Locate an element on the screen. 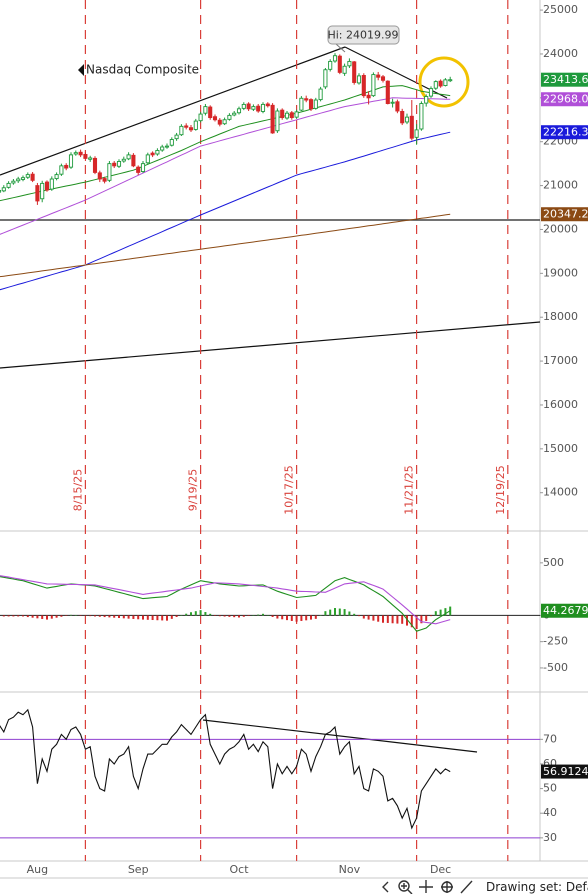 This screenshot has height=894, width=588. y-tick-label: 40 is located at coordinates (550, 812).